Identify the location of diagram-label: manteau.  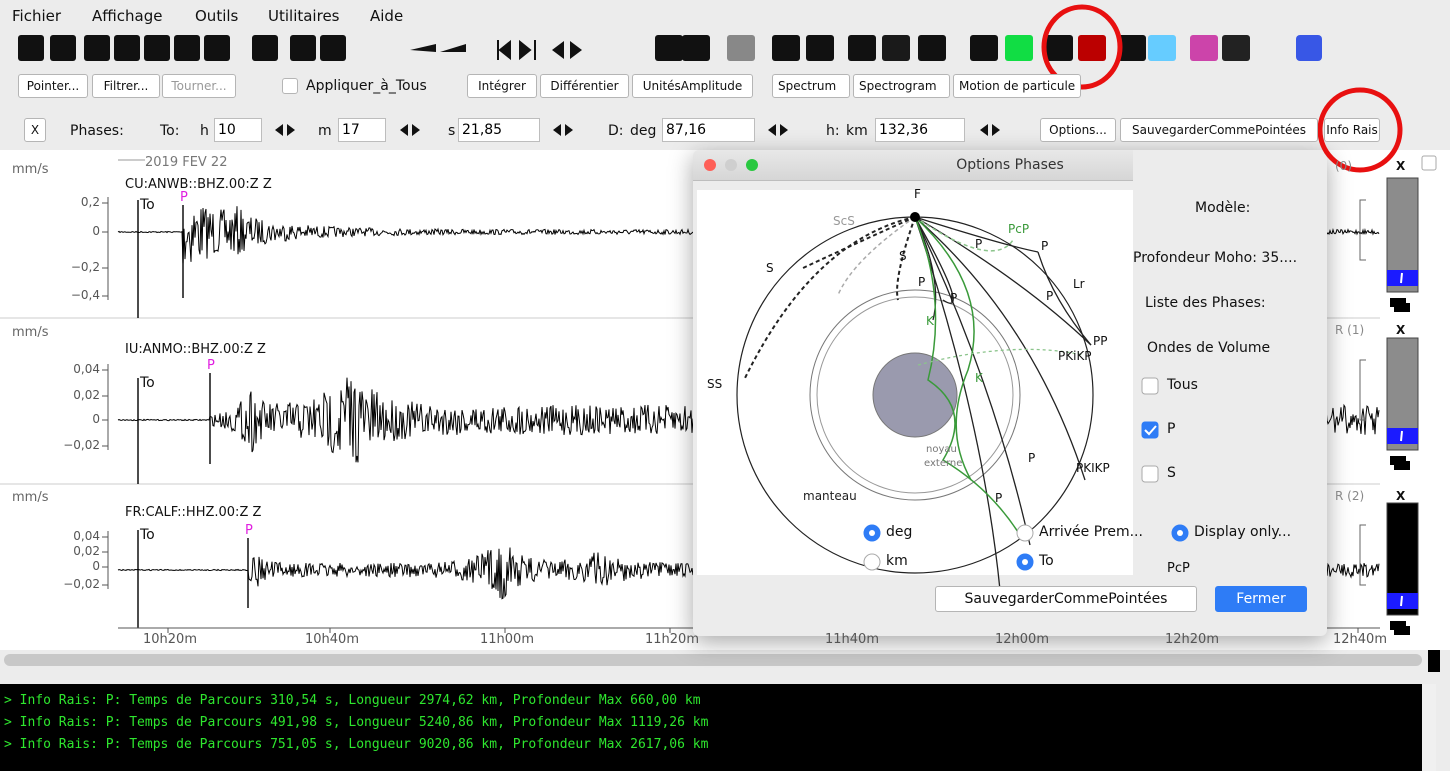
(830, 496).